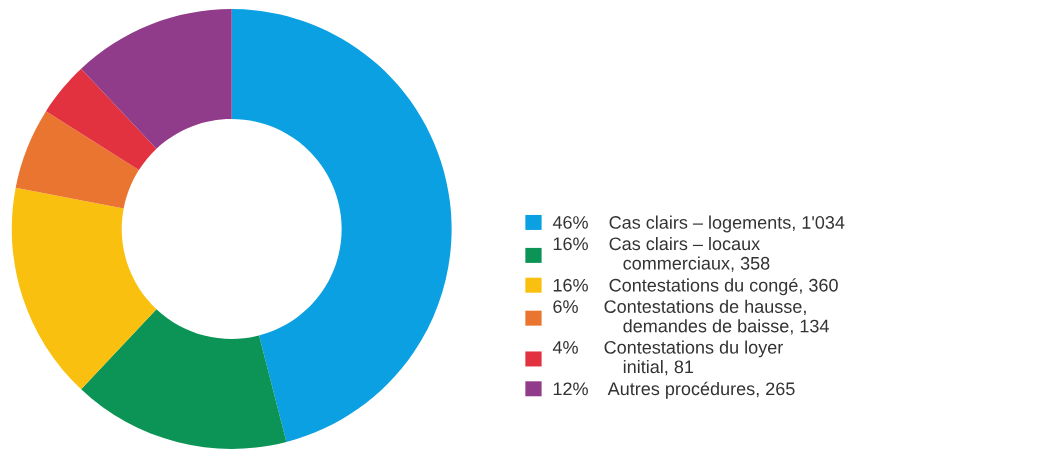 The image size is (1039, 458). I want to click on legend-label: 12% Autres procédures, 265, so click(674, 390).